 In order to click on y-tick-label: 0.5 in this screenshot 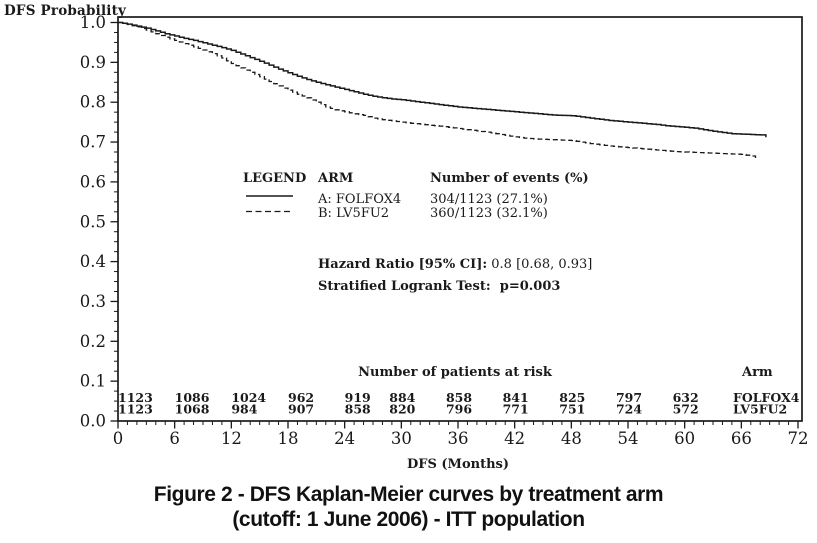, I will do `click(93, 221)`.